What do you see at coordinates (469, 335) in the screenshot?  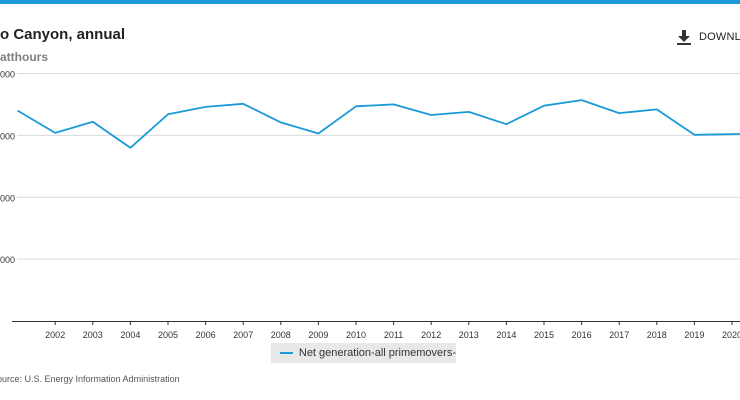 I see `x-tick-label: 2013` at bounding box center [469, 335].